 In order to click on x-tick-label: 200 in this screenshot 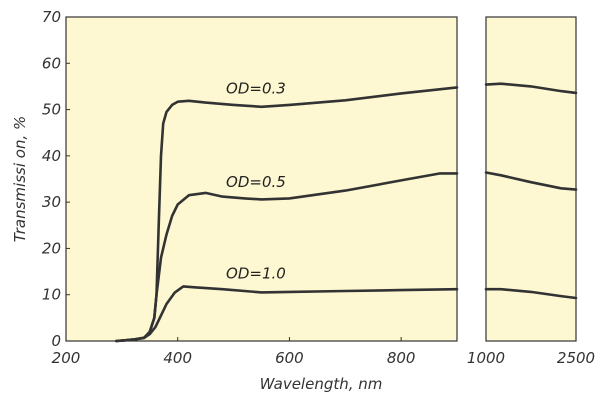, I will do `click(66, 358)`.